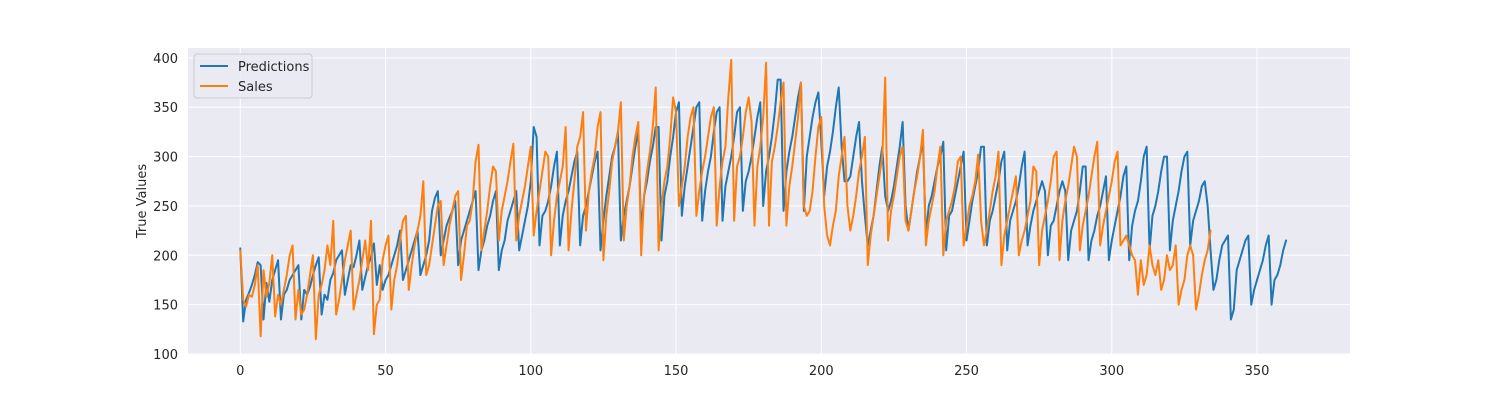 The height and width of the screenshot is (400, 1500). What do you see at coordinates (165, 158) in the screenshot?
I see `y-tick-label: 300` at bounding box center [165, 158].